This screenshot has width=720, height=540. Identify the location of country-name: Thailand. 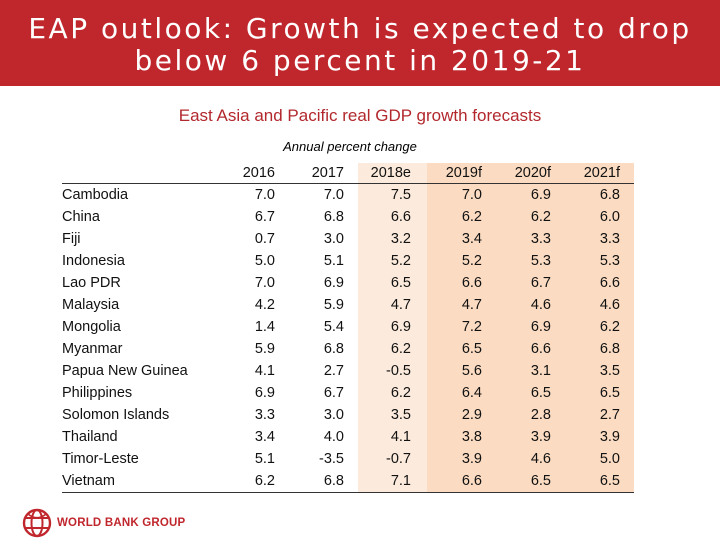
(90, 437).